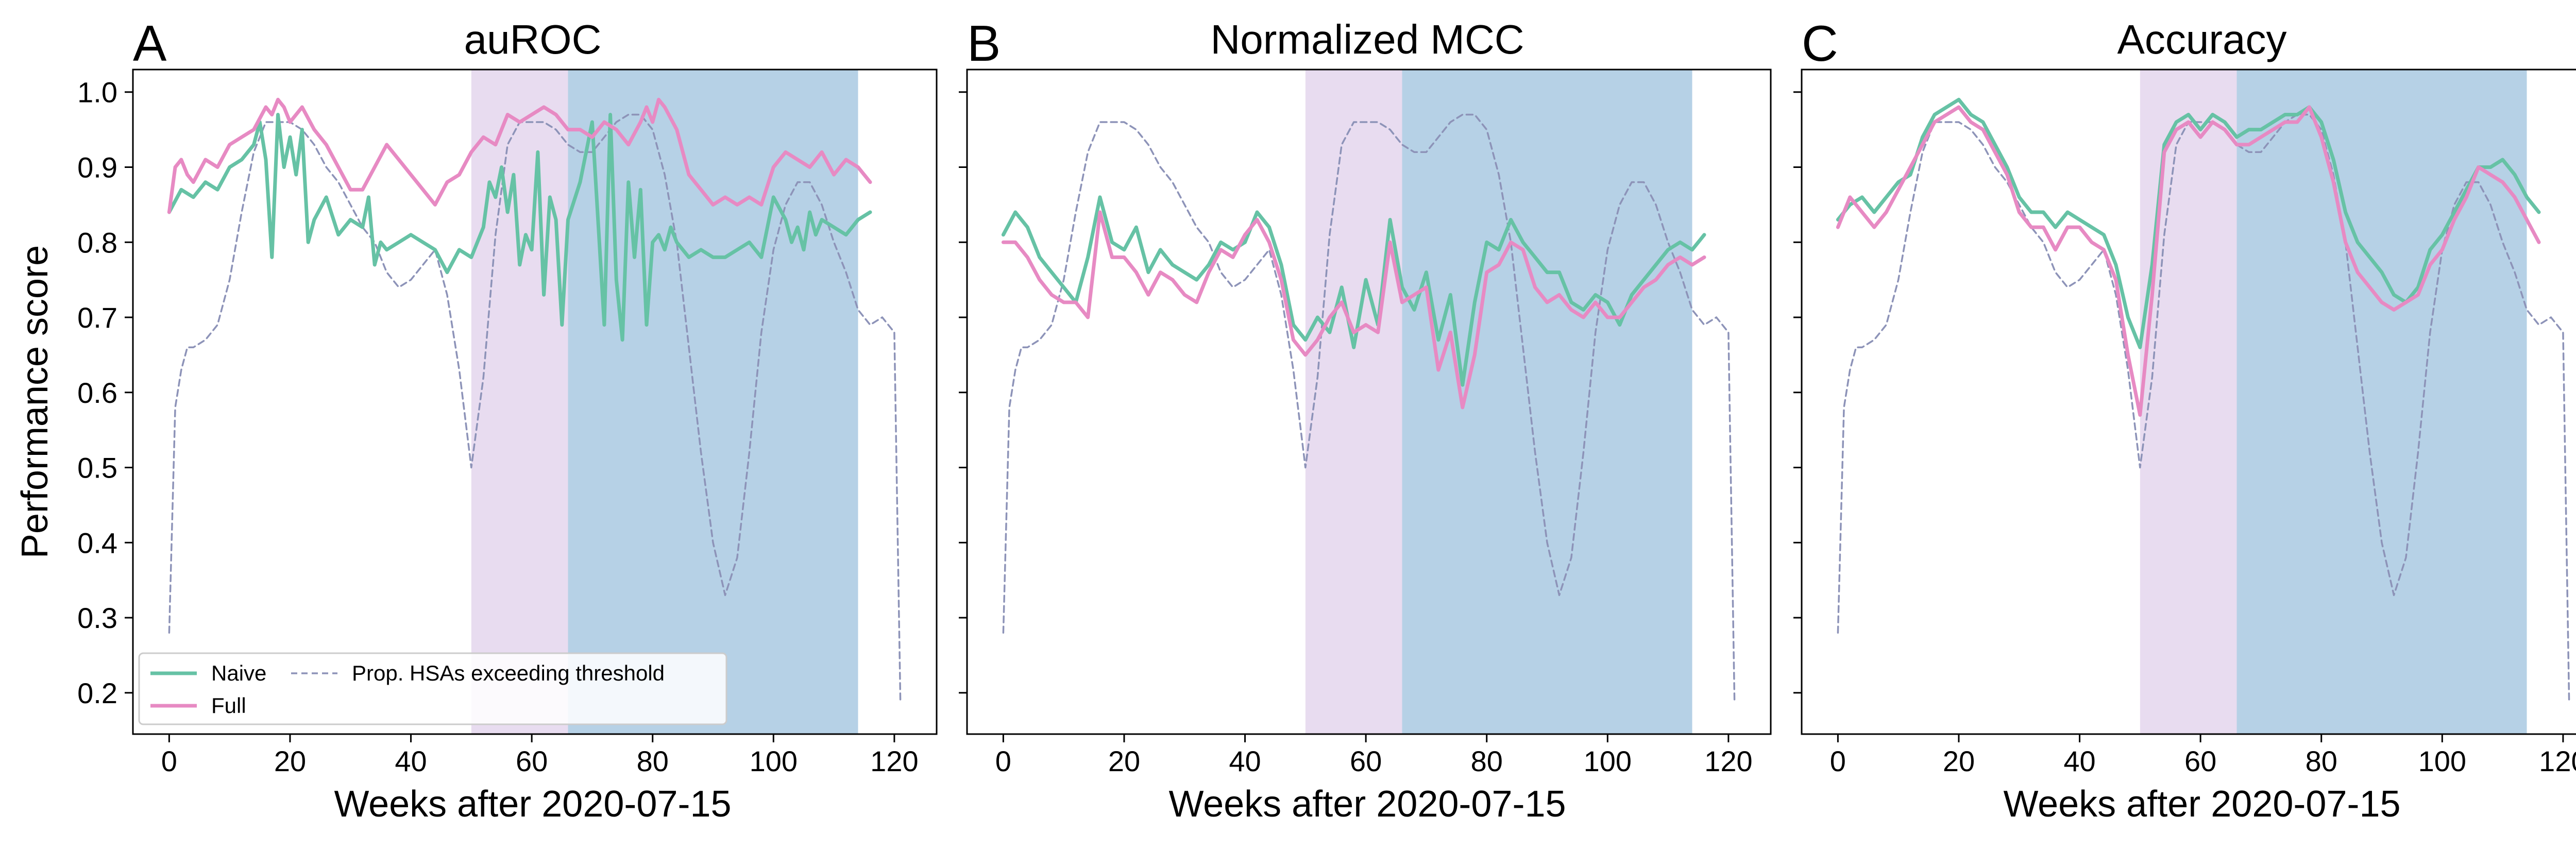 The width and height of the screenshot is (2576, 850). What do you see at coordinates (97, 92) in the screenshot?
I see `y-tick-label: 1.0` at bounding box center [97, 92].